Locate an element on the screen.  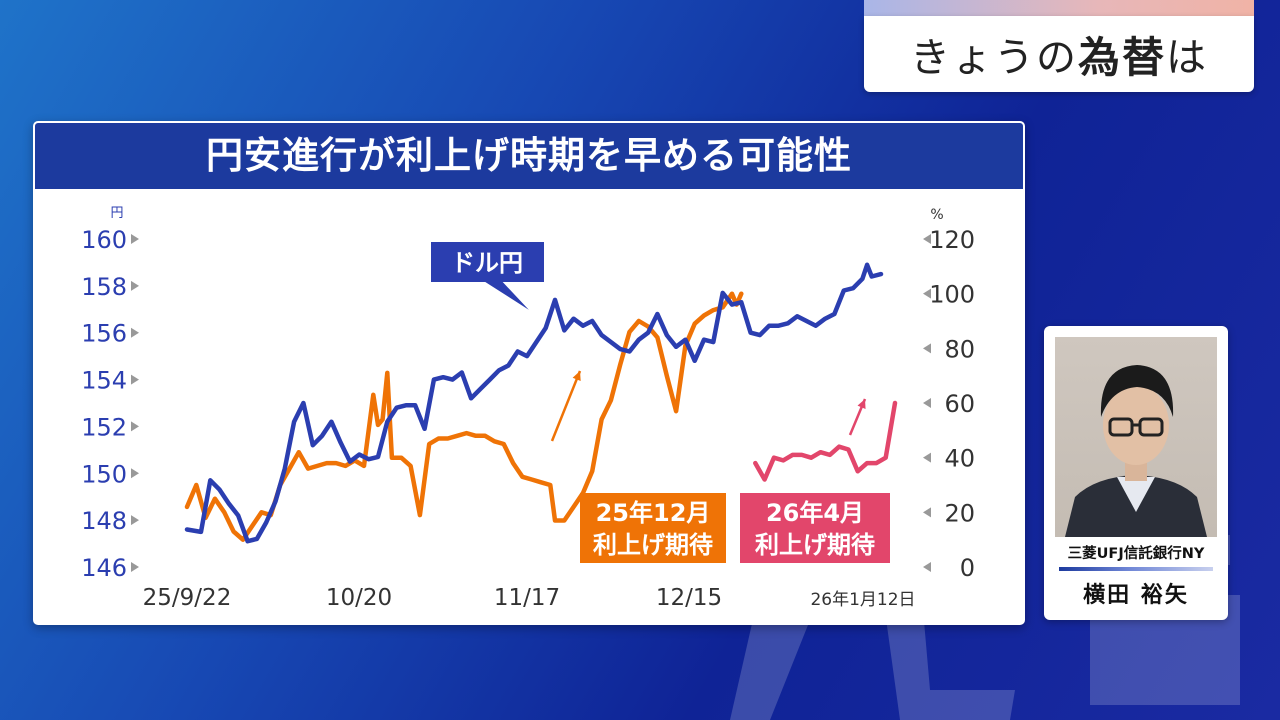
apr-hike-line1: 26年4月 is located at coordinates (815, 513).